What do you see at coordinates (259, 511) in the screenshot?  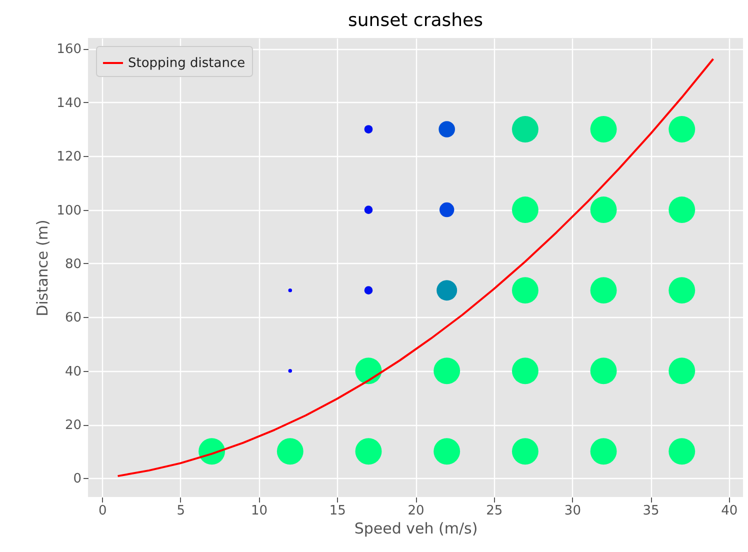 I see `x-tick-label: 10` at bounding box center [259, 511].